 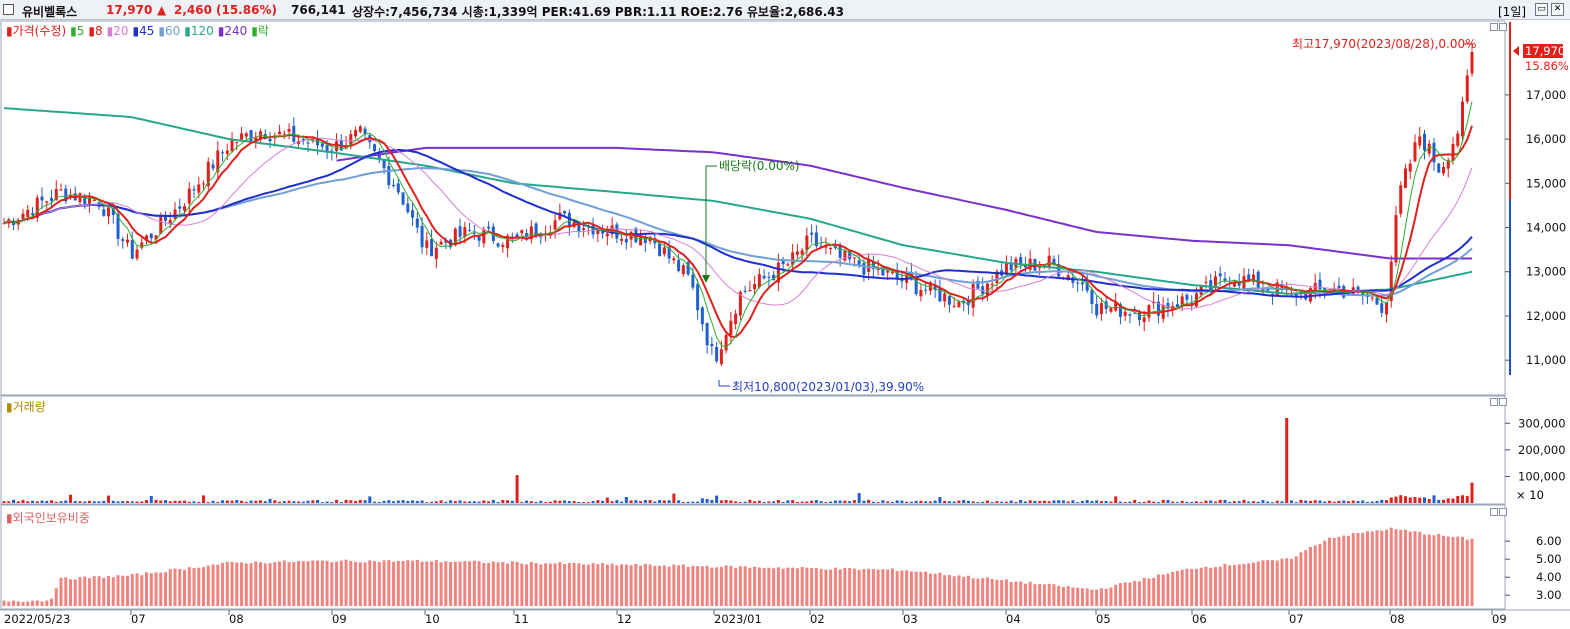 I want to click on window-restore-icon: ▭, so click(x=1541, y=9).